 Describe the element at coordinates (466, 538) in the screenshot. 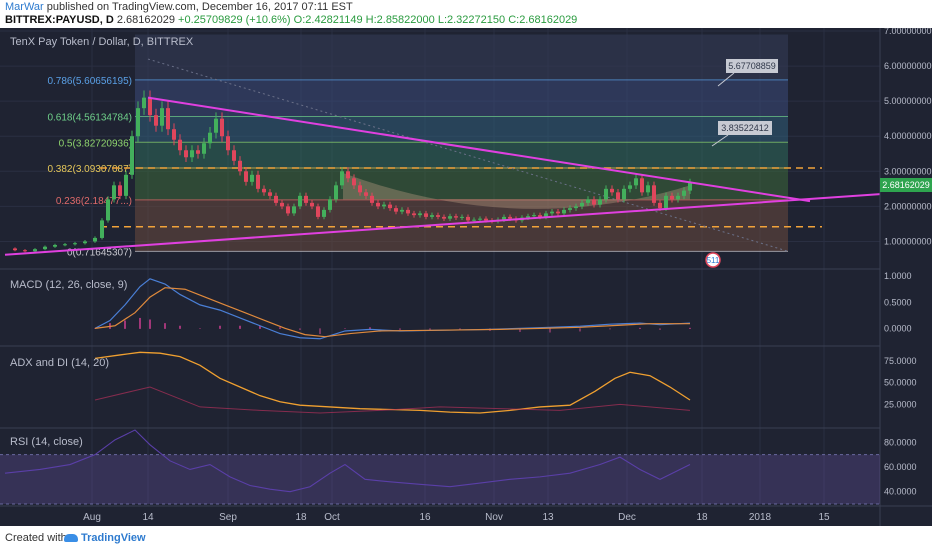

I see `footer: Created with TradingView` at that location.